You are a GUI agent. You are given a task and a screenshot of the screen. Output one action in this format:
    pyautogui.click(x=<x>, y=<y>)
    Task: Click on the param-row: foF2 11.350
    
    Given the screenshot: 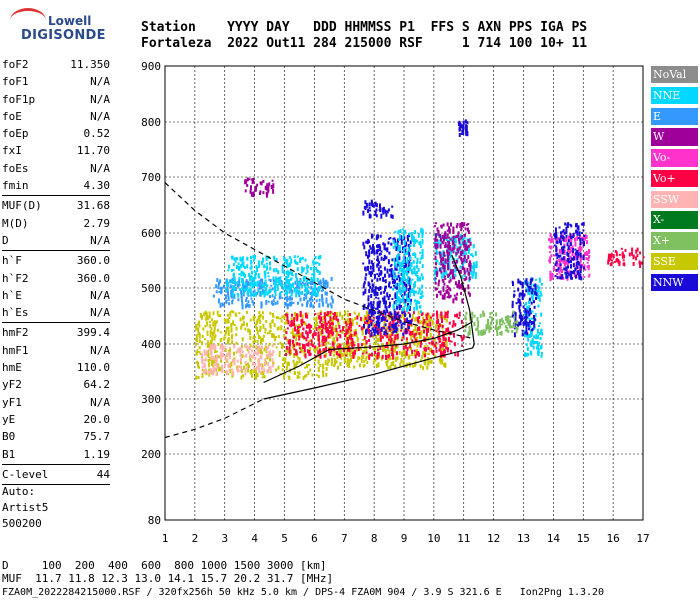 What is the action you would take?
    pyautogui.click(x=56, y=64)
    